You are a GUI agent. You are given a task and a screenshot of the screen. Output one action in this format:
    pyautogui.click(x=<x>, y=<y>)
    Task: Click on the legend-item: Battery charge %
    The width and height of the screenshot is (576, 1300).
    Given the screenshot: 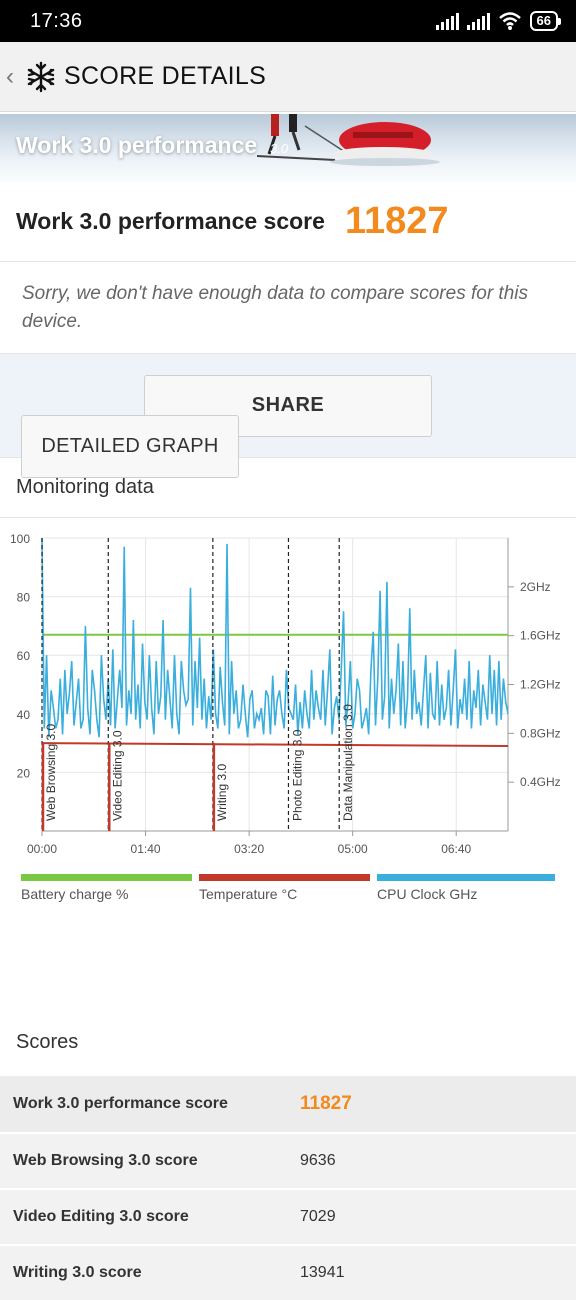 What is the action you would take?
    pyautogui.click(x=110, y=889)
    